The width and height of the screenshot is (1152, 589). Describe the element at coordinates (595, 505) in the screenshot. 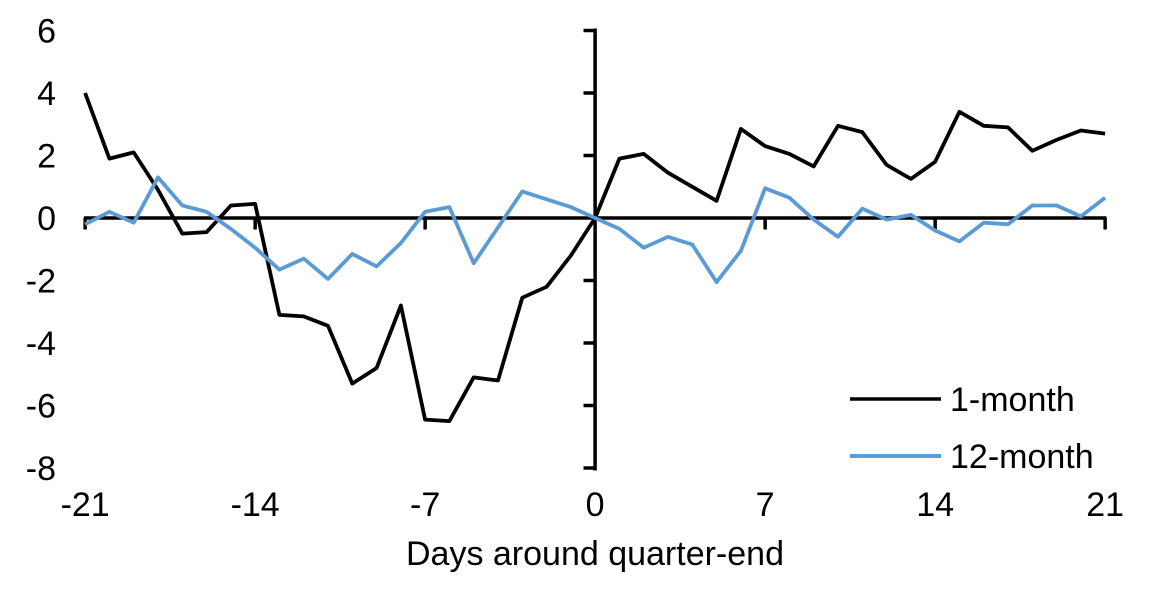

I see `x-tick-label: 0` at that location.